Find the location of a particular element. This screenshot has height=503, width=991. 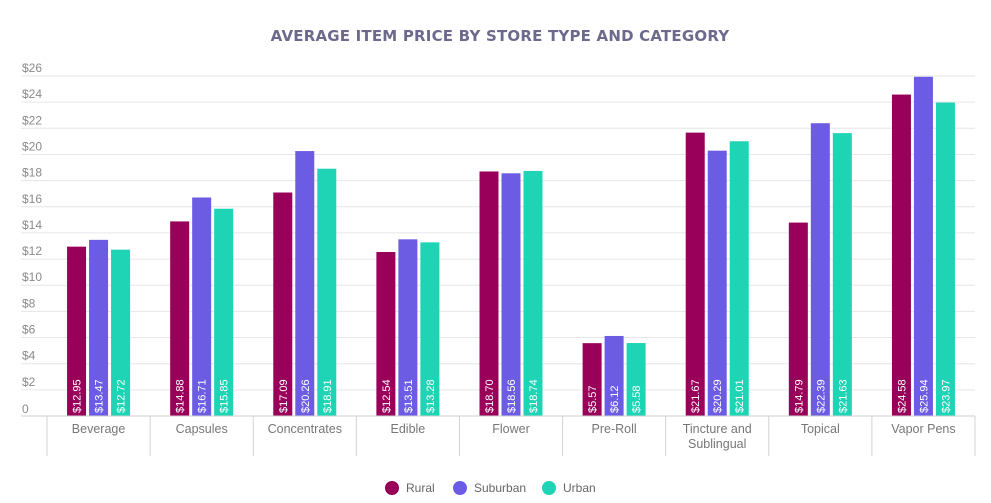

bar-value-label: $17.09 is located at coordinates (284, 396).